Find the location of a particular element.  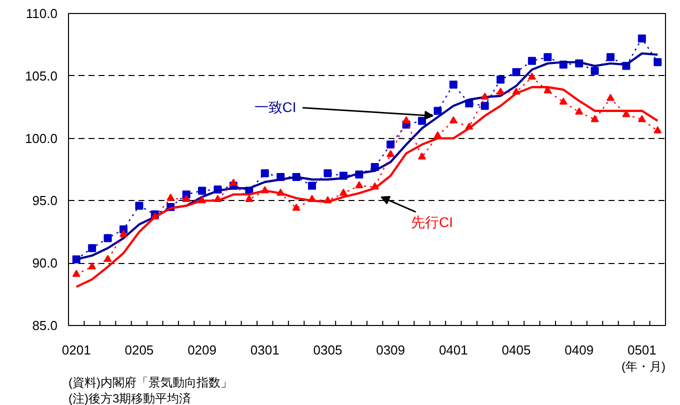

text: (年・月) is located at coordinates (644, 367).